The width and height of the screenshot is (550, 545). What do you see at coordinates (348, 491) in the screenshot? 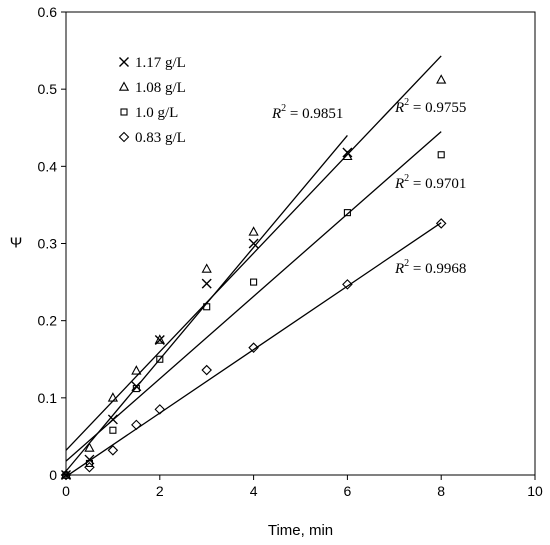
I see `x-tick-label: 6` at bounding box center [348, 491].